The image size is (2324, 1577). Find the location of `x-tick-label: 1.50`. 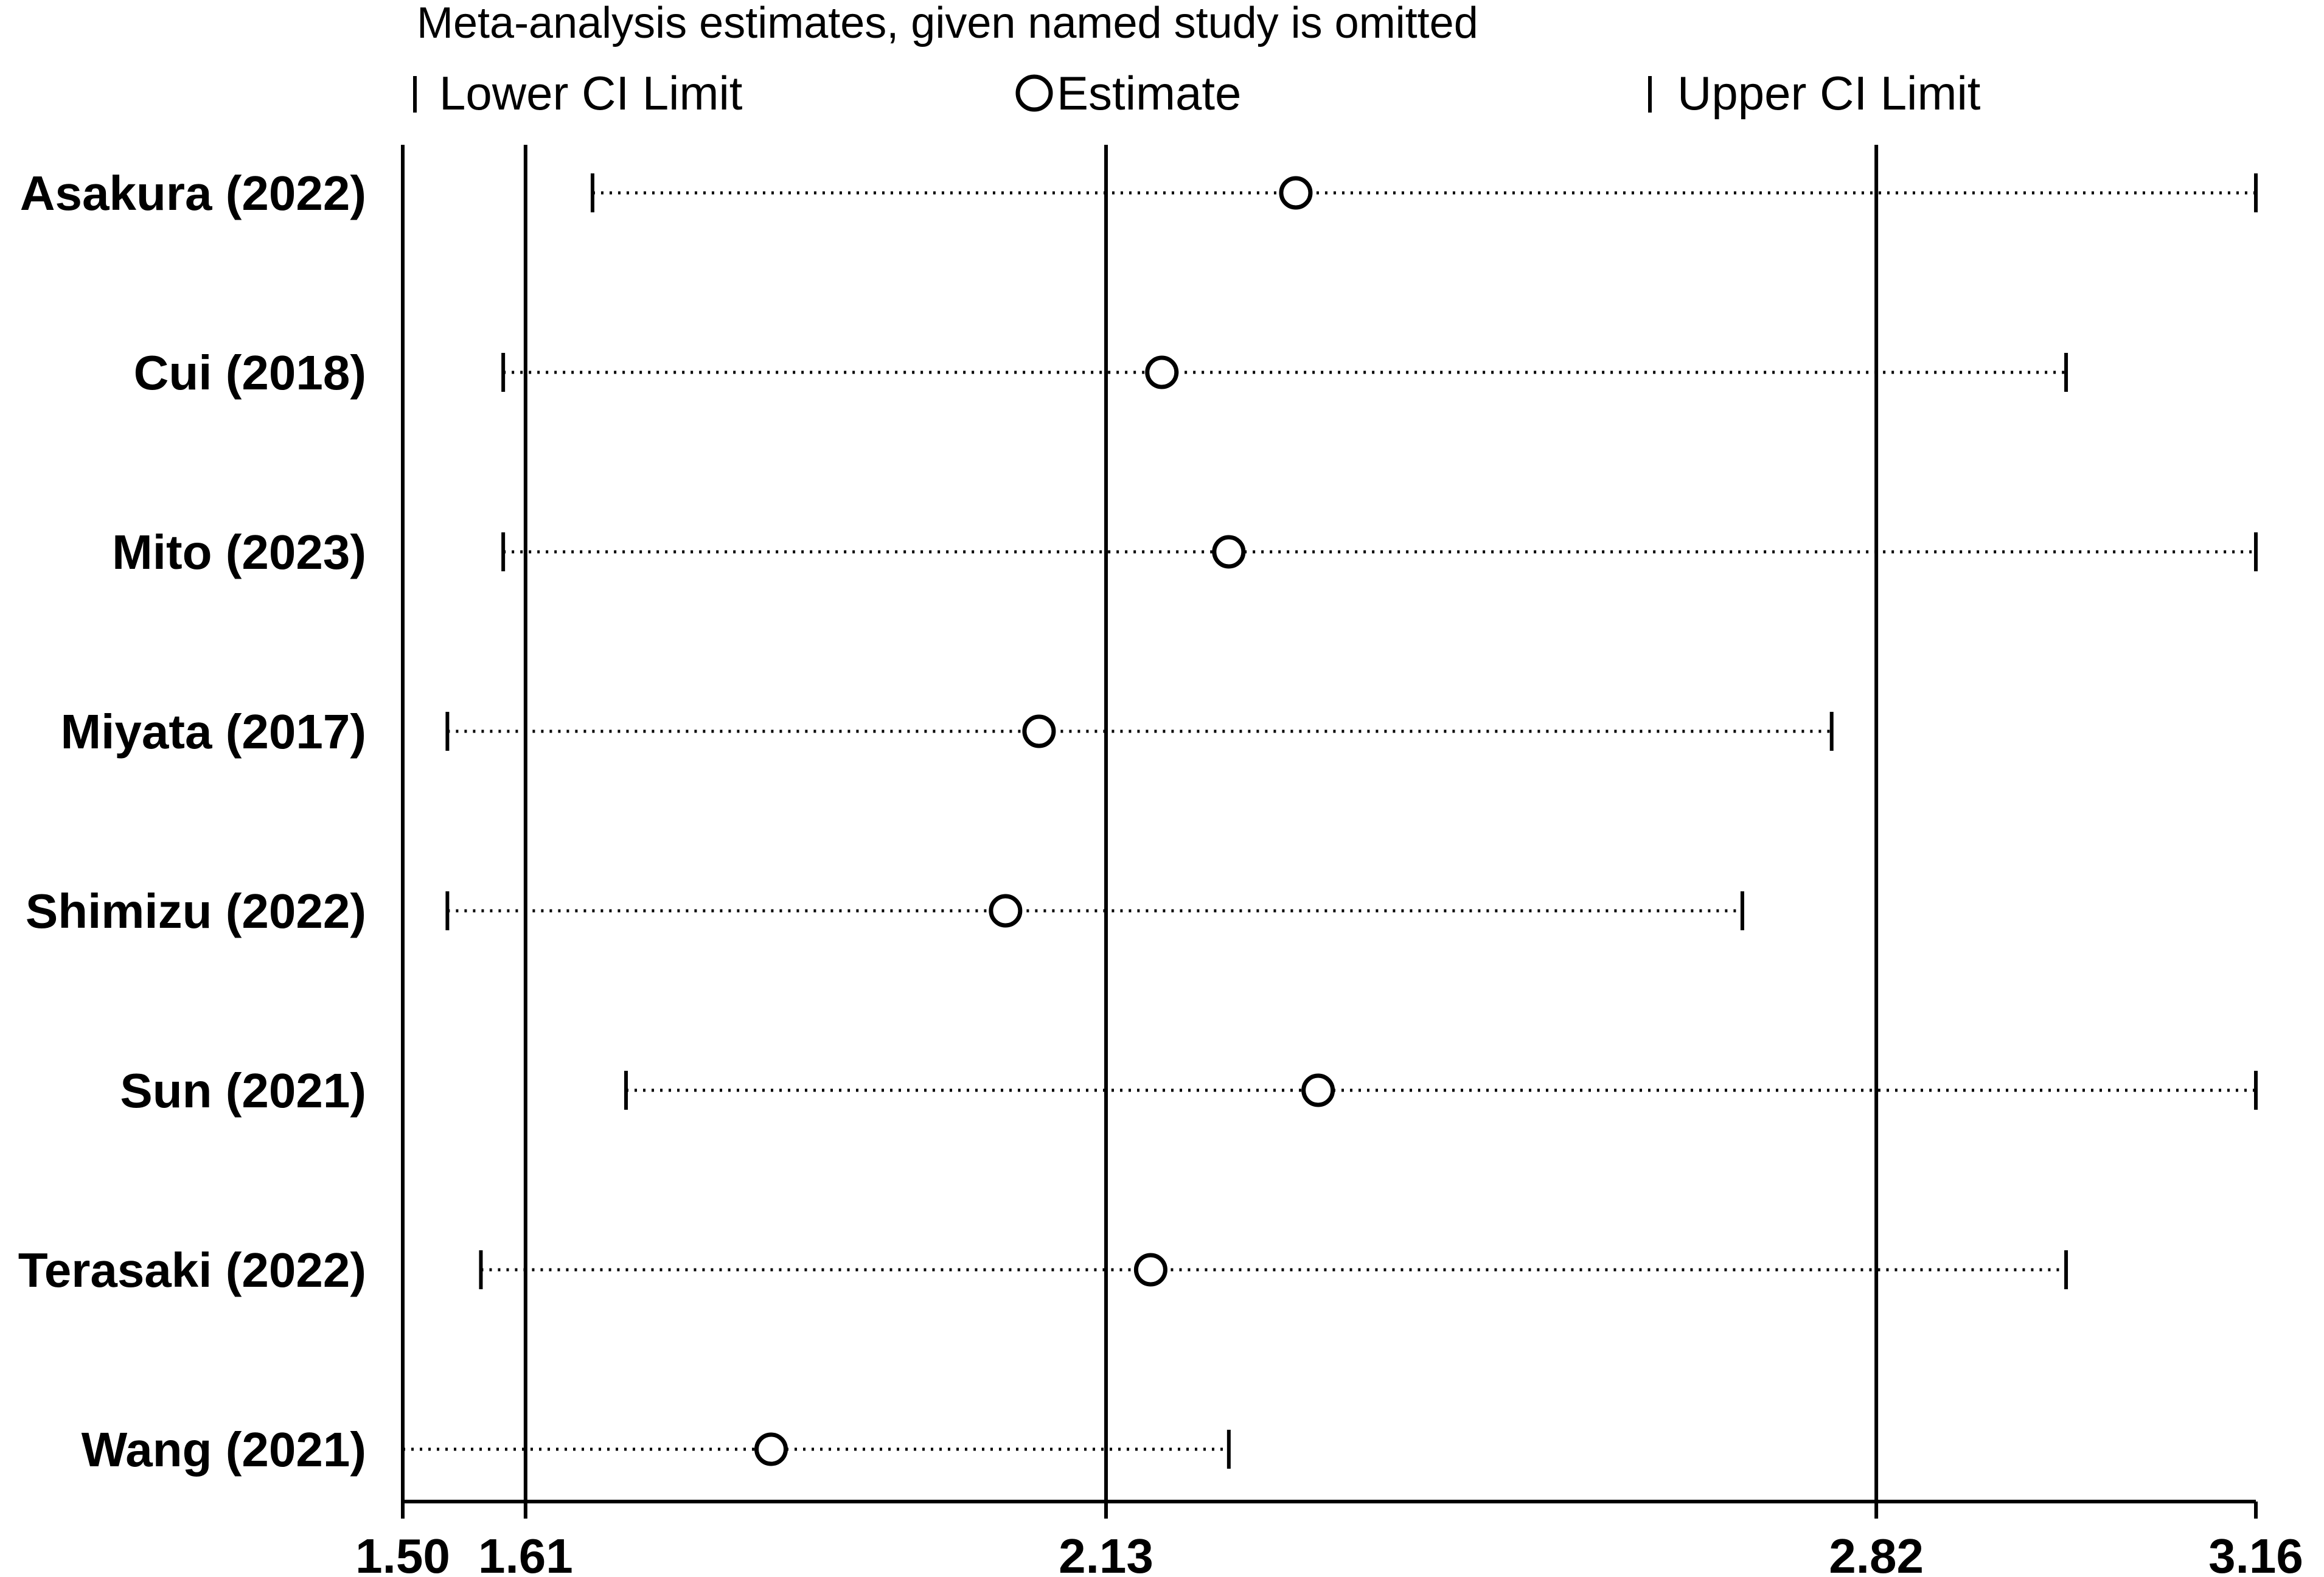

x-tick-label: 1.50 is located at coordinates (403, 1553).